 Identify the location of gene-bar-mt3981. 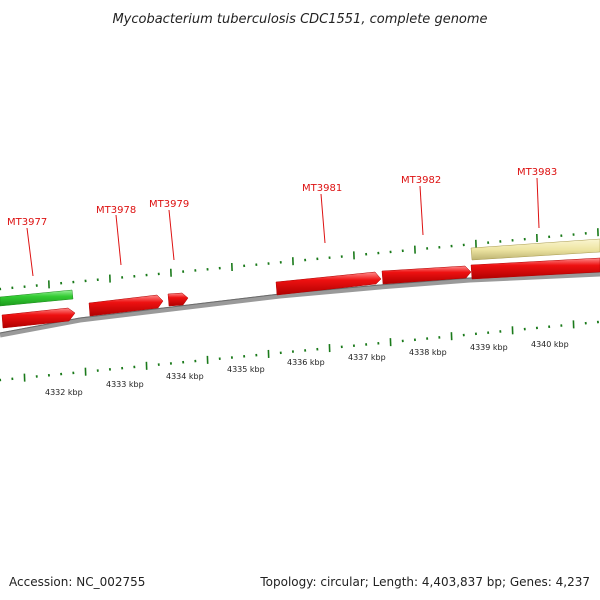
(328, 283).